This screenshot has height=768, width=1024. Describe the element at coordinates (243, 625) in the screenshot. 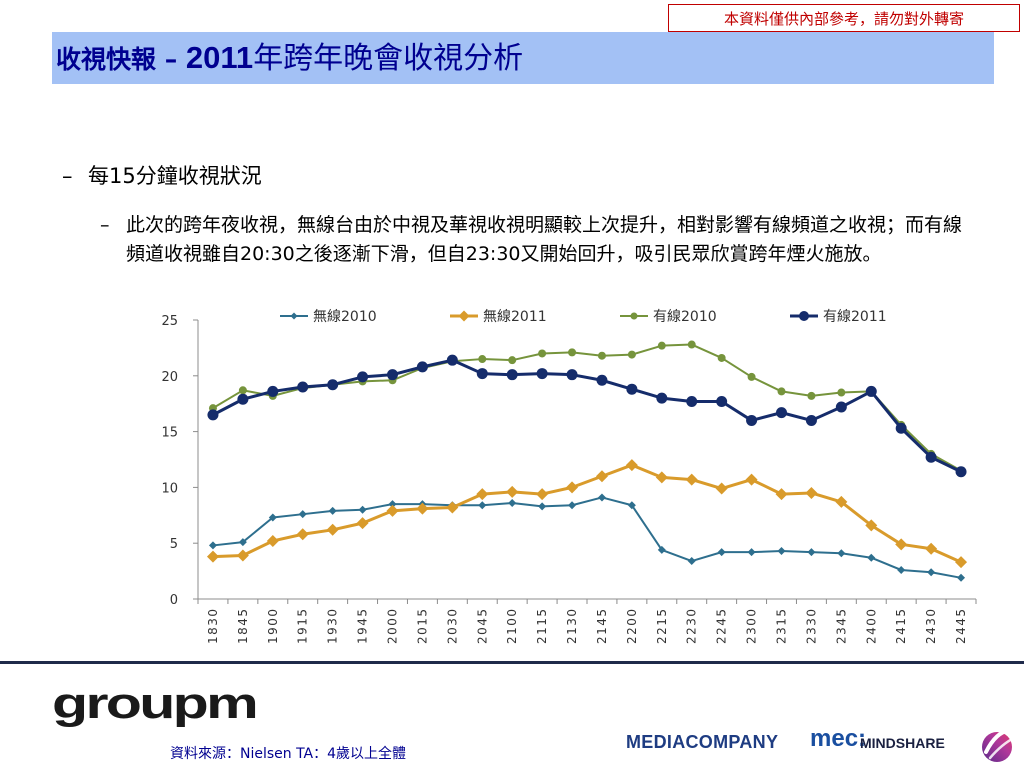

I see `x-tick-label: 1845` at that location.